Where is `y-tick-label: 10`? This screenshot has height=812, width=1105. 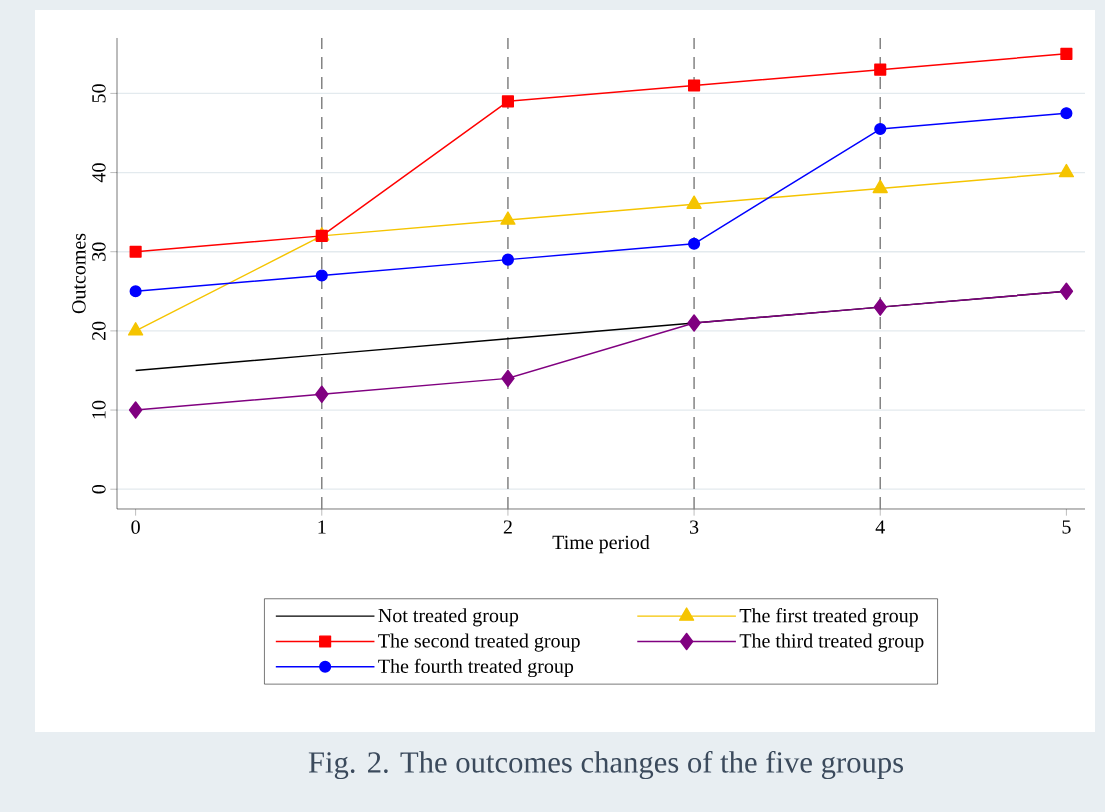 y-tick-label: 10 is located at coordinates (99, 409).